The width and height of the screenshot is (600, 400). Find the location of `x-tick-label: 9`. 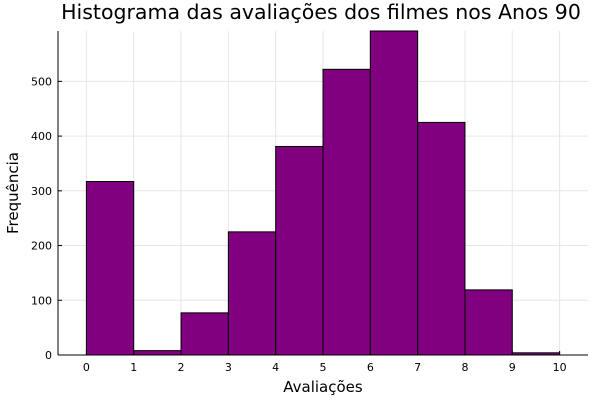

x-tick-label: 9 is located at coordinates (512, 367).